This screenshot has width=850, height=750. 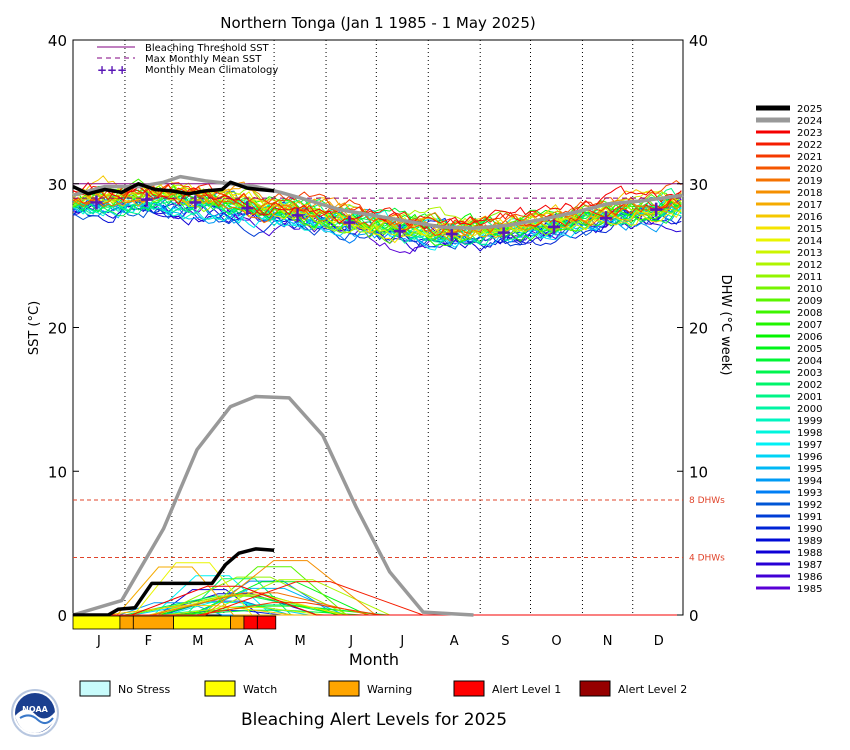 I want to click on legend-climatology-swatch: +++, so click(x=112, y=70).